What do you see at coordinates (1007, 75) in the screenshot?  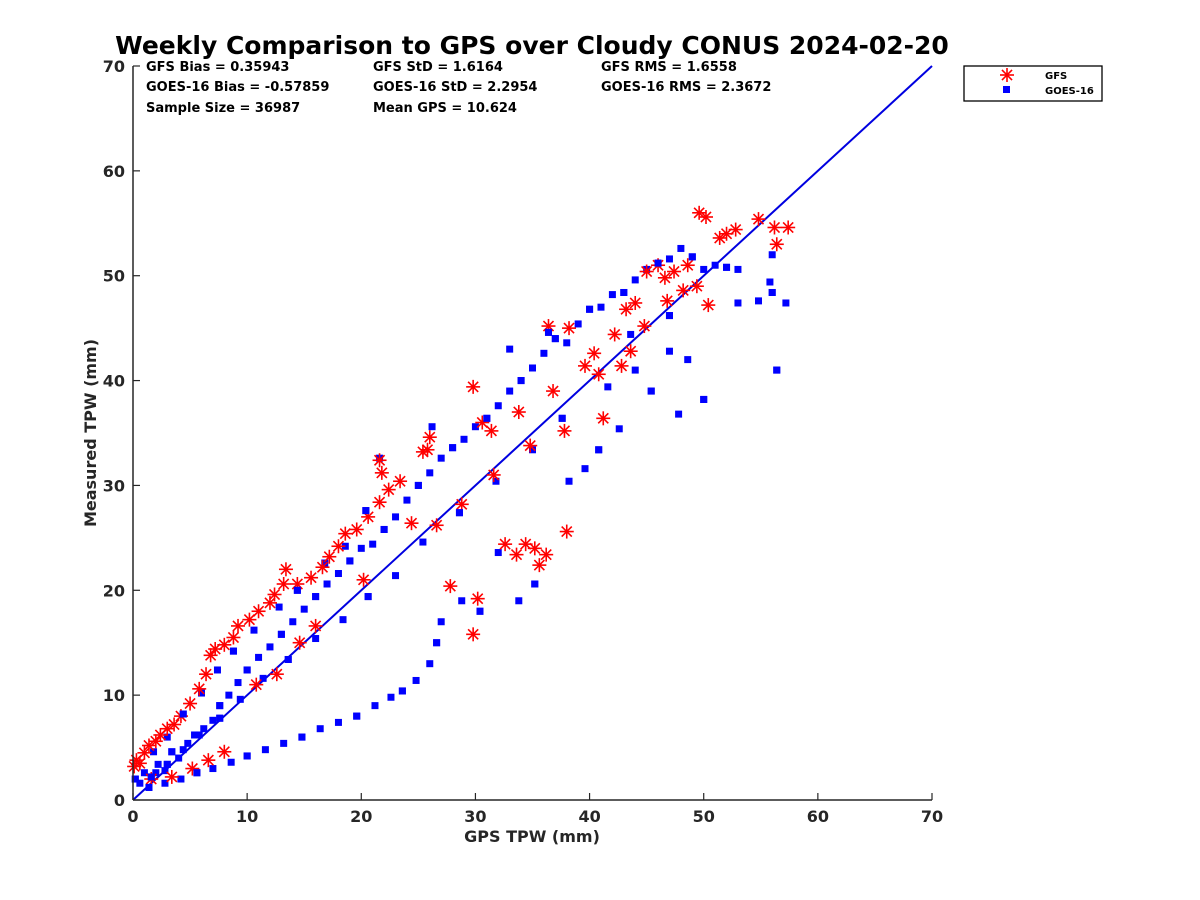 I see `legend-gfs-marker` at bounding box center [1007, 75].